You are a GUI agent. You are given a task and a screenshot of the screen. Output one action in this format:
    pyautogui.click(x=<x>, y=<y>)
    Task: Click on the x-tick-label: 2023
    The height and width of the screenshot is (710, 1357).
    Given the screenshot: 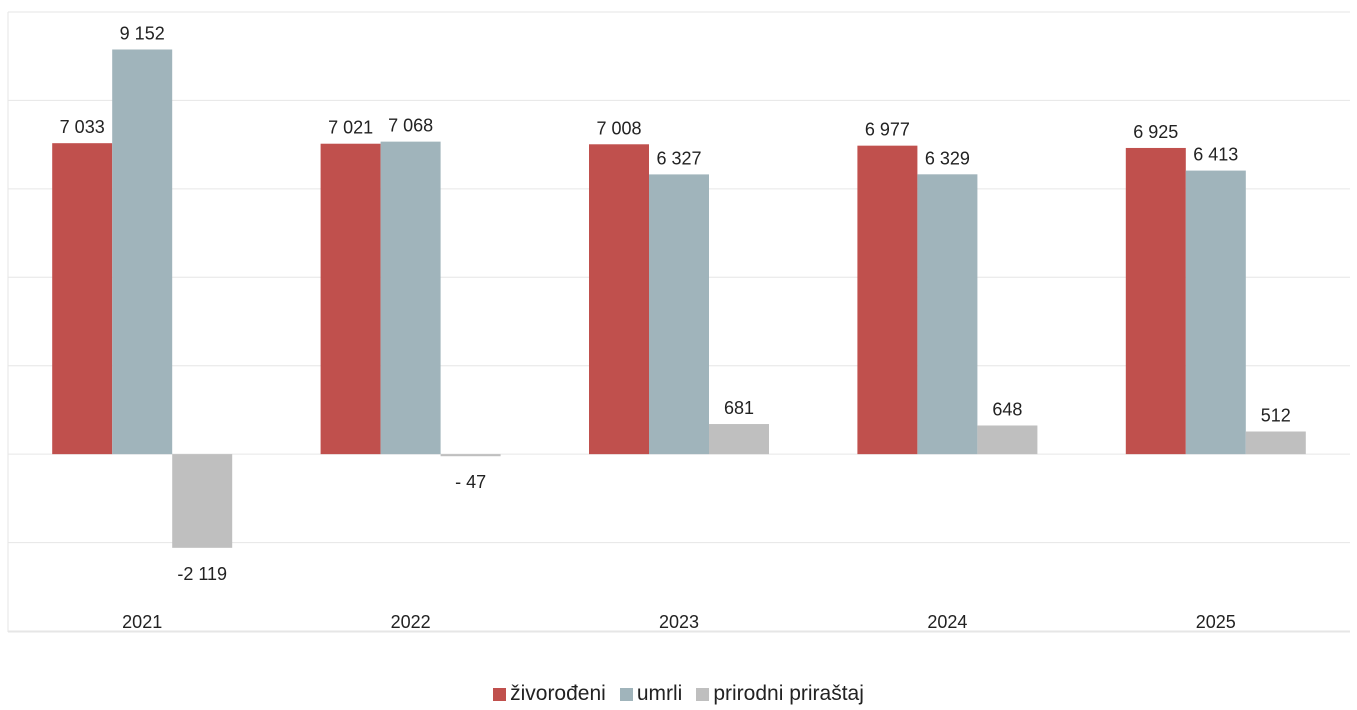 What is the action you would take?
    pyautogui.click(x=679, y=622)
    